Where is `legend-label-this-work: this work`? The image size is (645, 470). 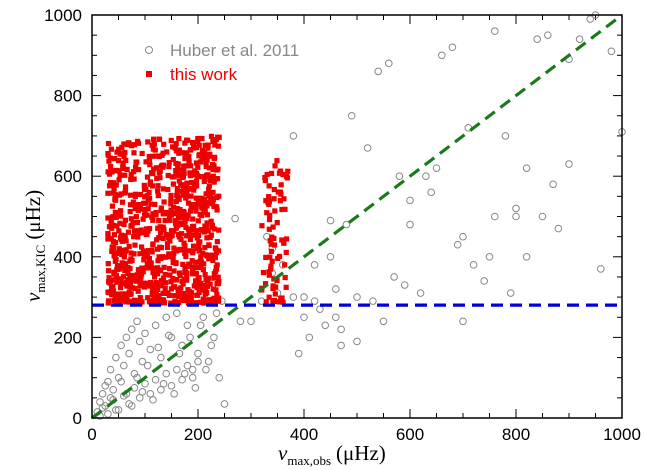 legend-label-this-work: this work is located at coordinates (204, 74).